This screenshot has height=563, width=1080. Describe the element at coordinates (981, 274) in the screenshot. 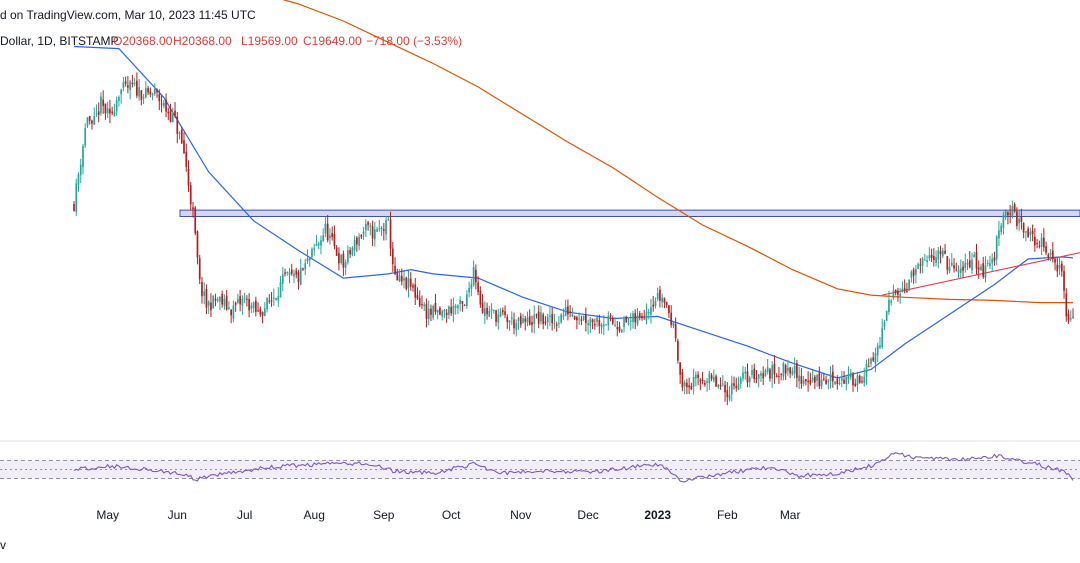

I see `support-trendline` at that location.